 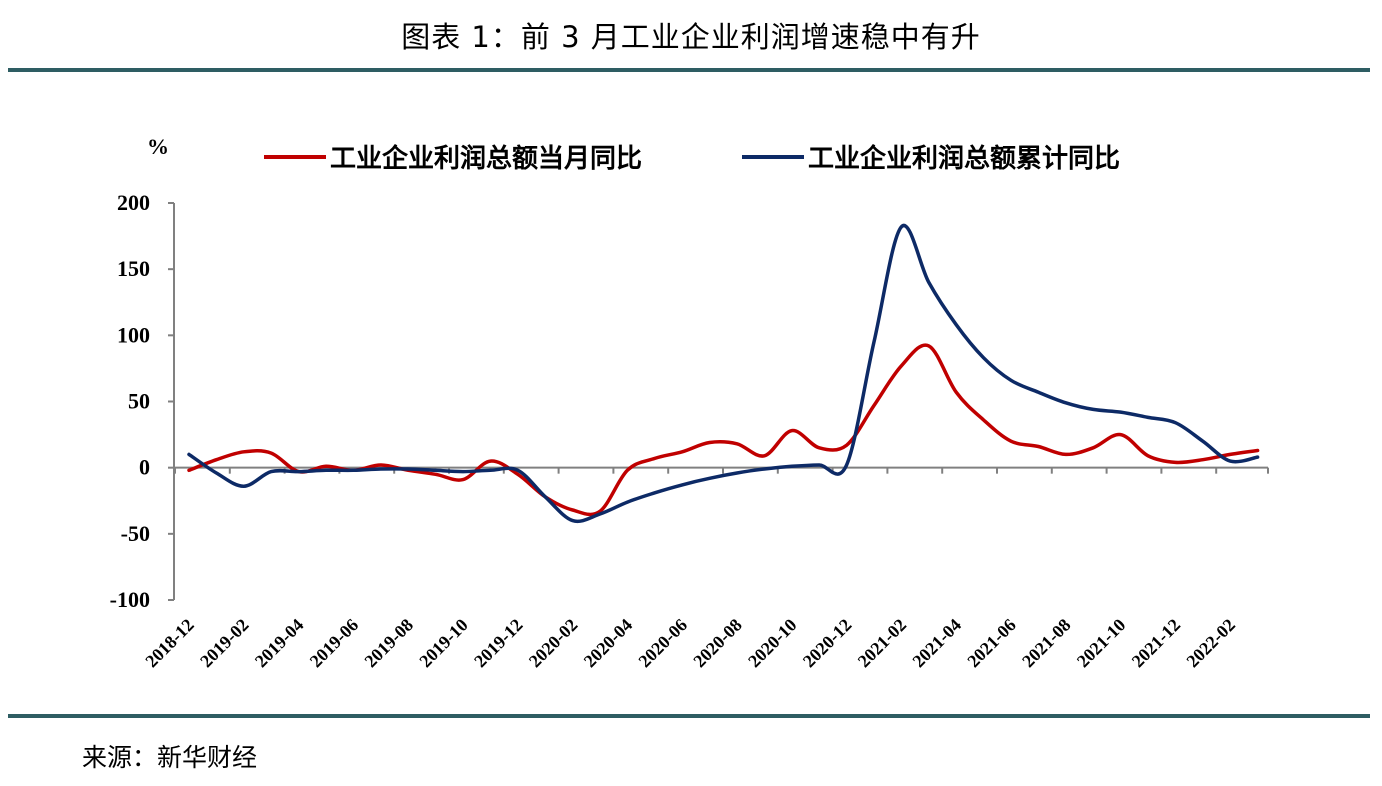 I want to click on x-tick-label: 2019-12, so click(x=498, y=643).